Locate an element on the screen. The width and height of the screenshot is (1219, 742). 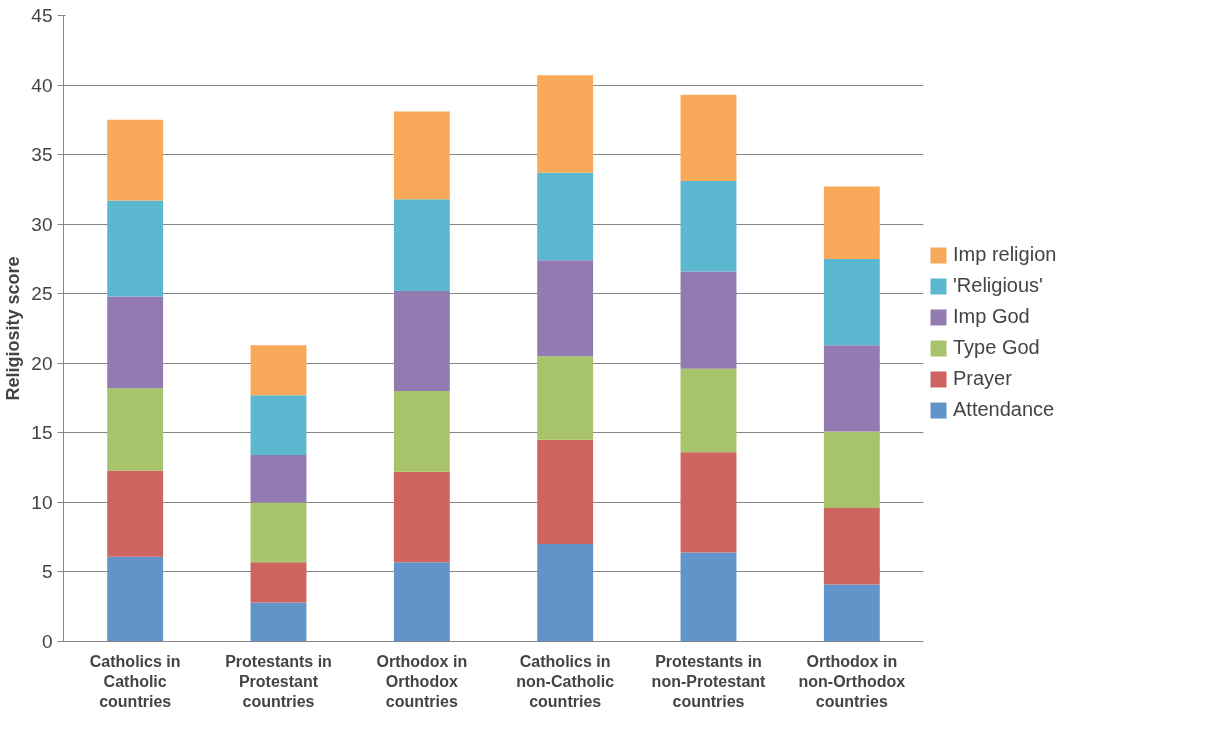
x-tick-label: Catholics in non-Catholic countries is located at coordinates (565, 681).